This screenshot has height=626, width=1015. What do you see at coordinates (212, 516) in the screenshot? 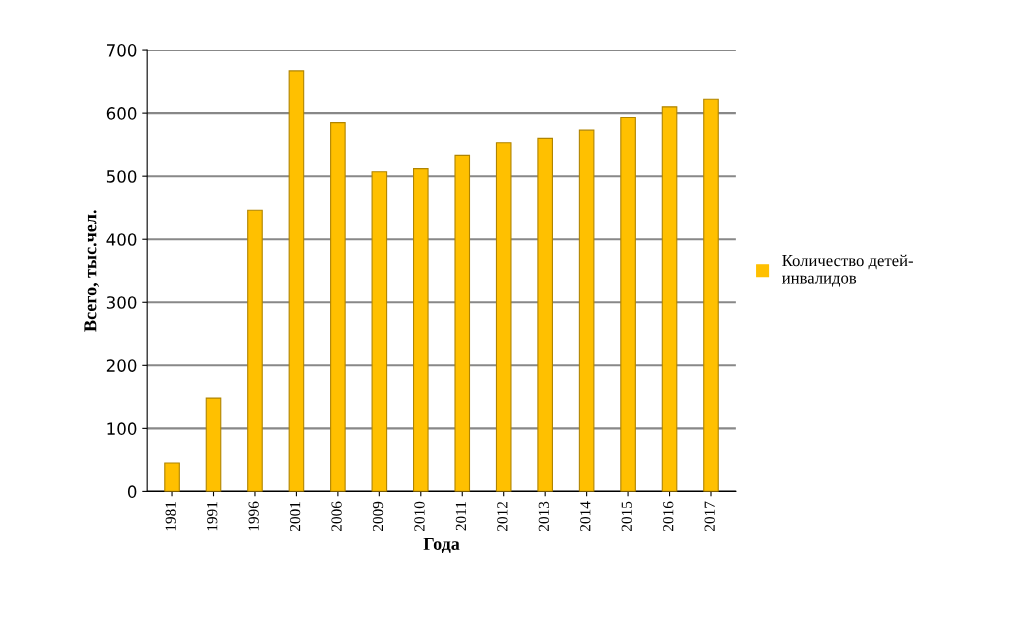
I see `x-tick-label: 1991` at bounding box center [212, 516].